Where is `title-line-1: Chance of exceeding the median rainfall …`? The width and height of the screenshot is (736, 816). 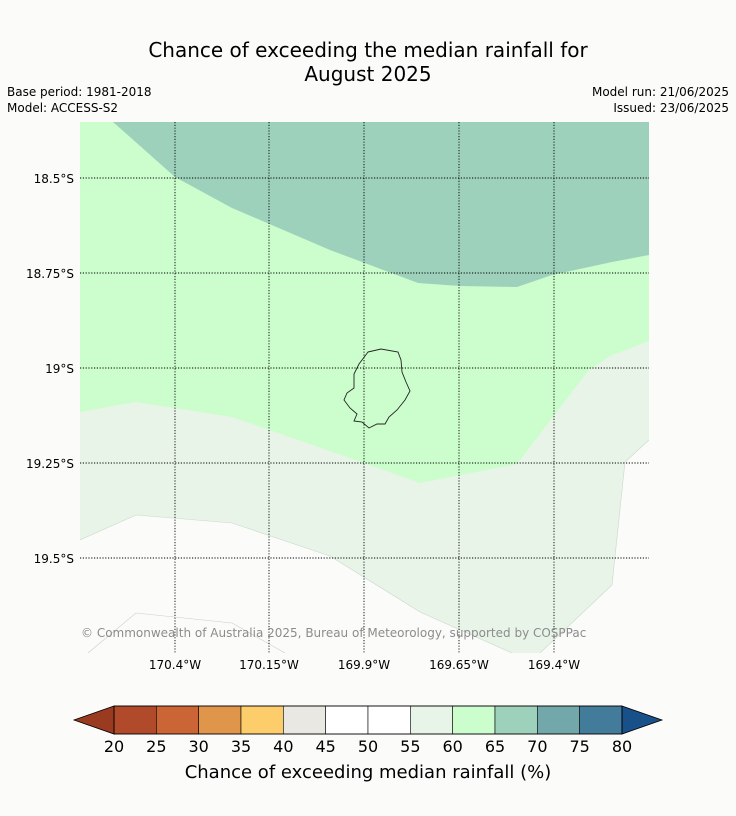 title-line-1: Chance of exceeding the median rainfall … is located at coordinates (368, 50).